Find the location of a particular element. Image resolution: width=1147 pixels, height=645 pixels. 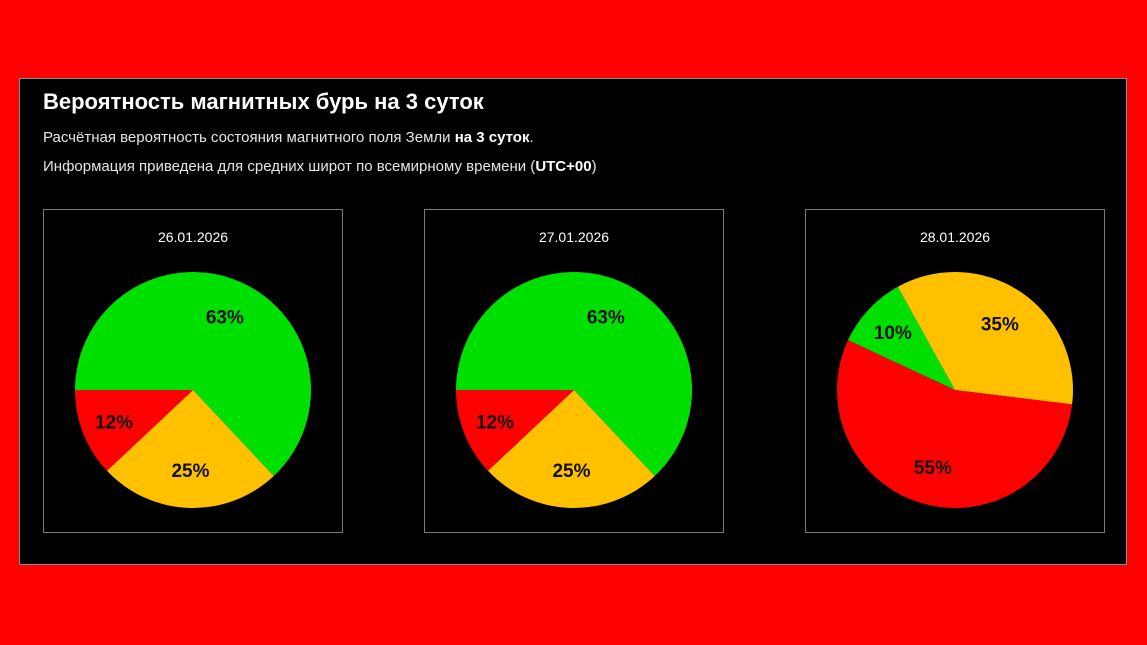

pie-slice-35pct is located at coordinates (985, 338).